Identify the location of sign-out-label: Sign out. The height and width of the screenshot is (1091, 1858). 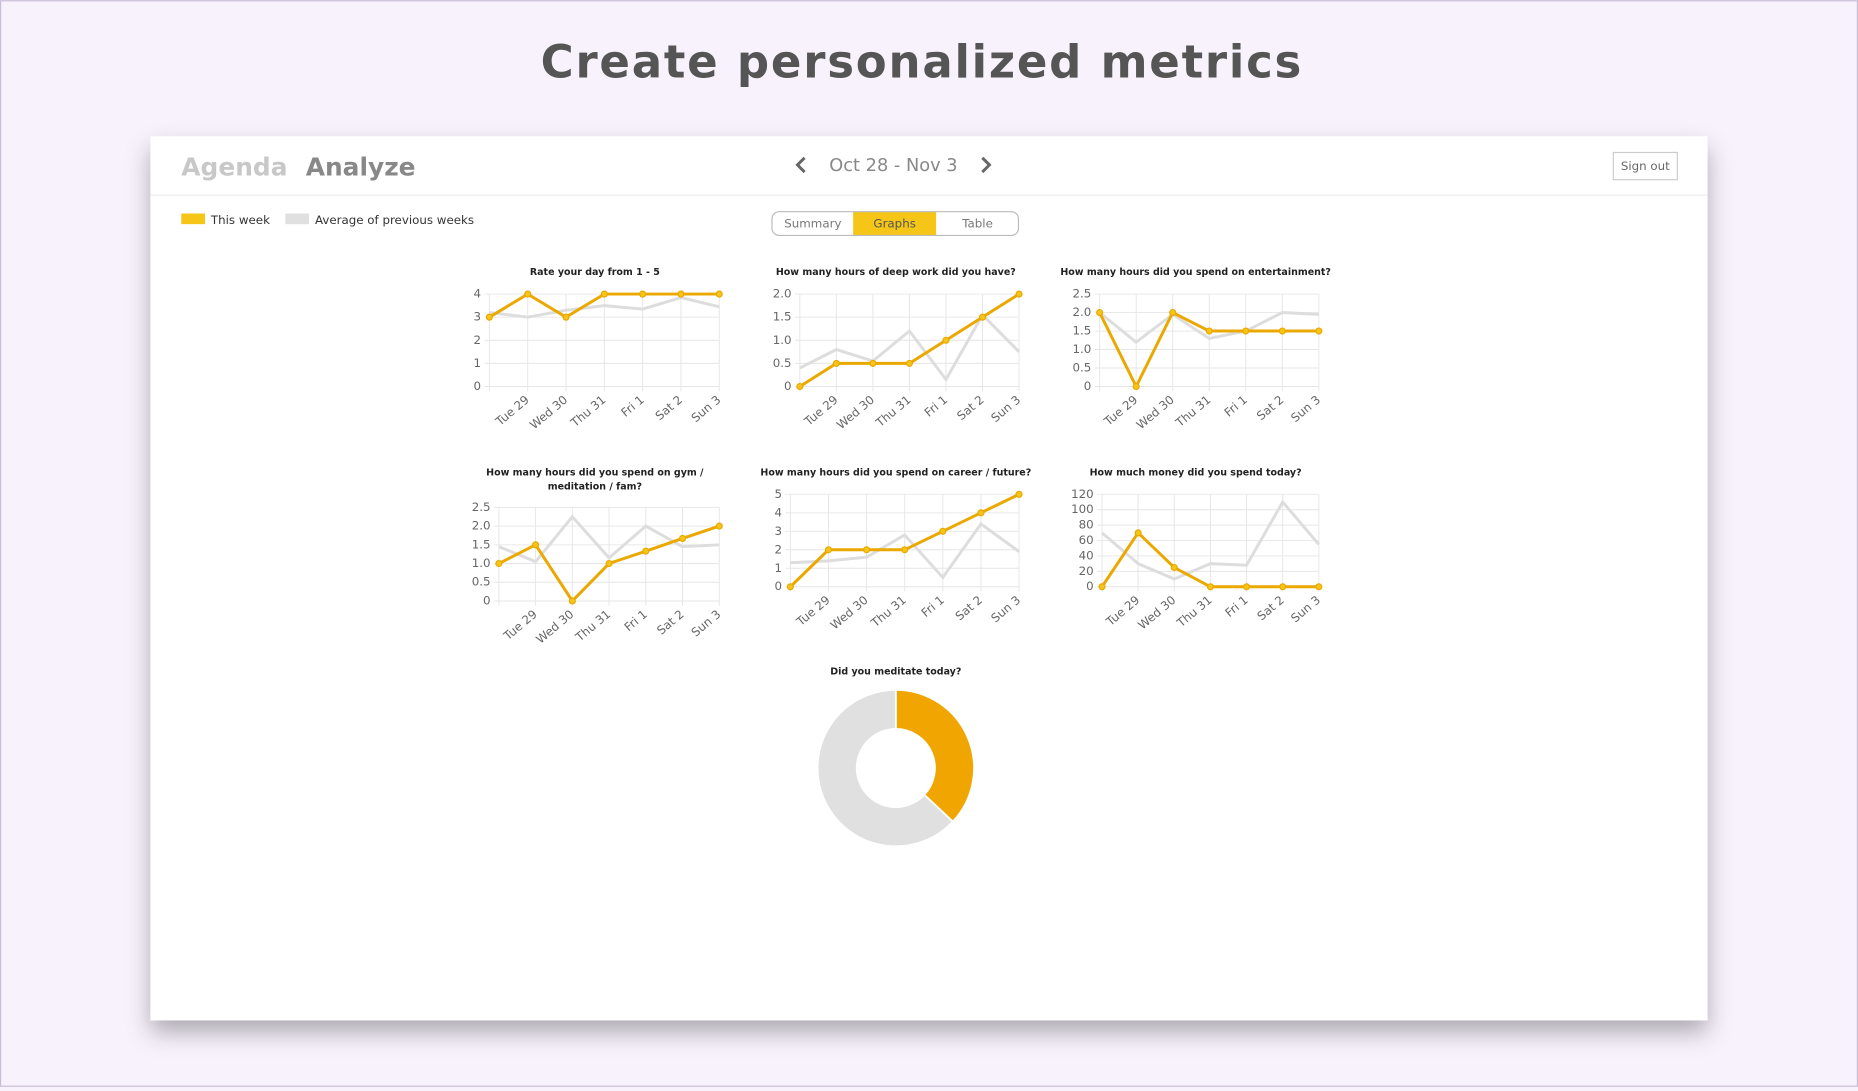
(1645, 166).